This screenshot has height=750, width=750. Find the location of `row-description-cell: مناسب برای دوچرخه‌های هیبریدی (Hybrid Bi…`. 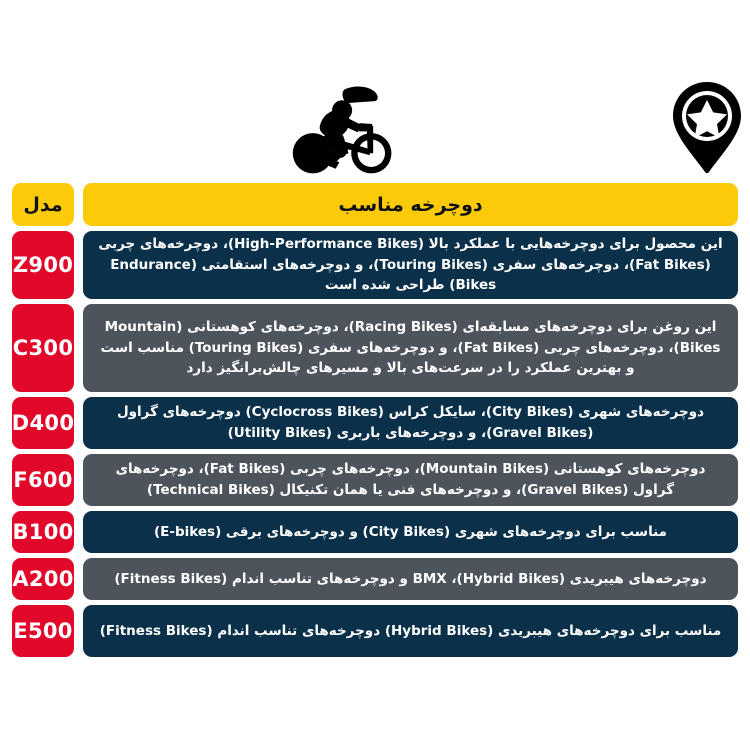

row-description-cell: مناسب برای دوچرخه‌های هیبریدی (Hybrid Bi… is located at coordinates (410, 631).